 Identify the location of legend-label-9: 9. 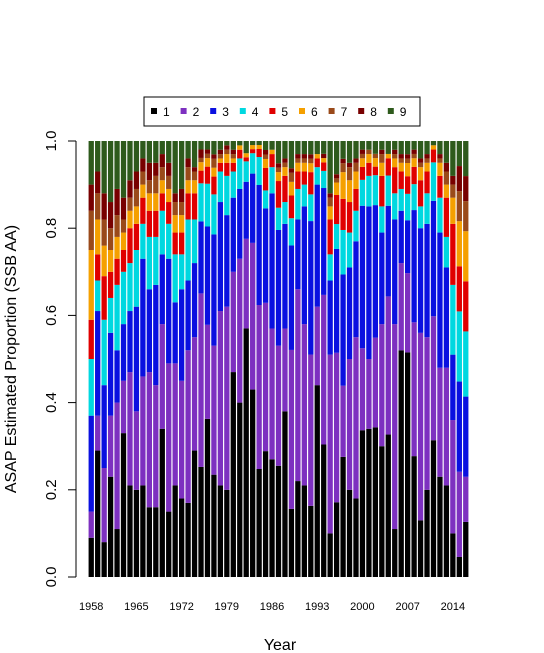
(403, 112).